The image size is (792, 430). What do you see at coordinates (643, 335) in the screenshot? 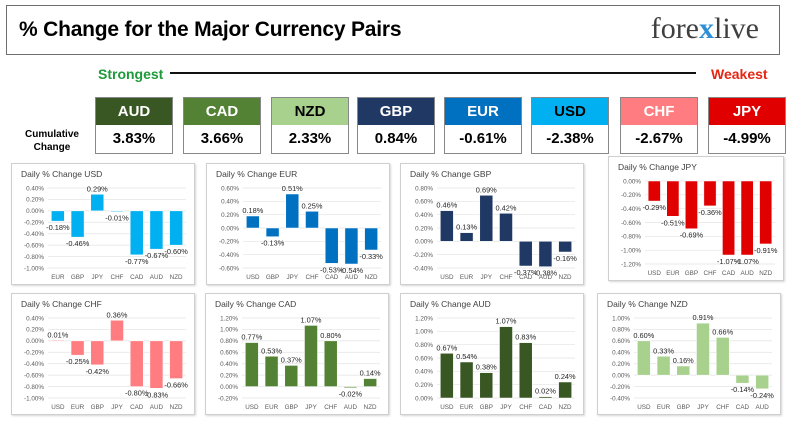
I see `data-label: 0.60%` at bounding box center [643, 335].